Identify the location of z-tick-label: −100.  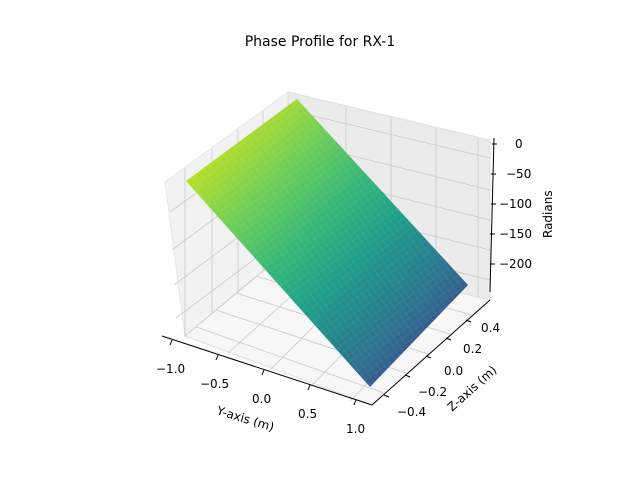
(515, 204).